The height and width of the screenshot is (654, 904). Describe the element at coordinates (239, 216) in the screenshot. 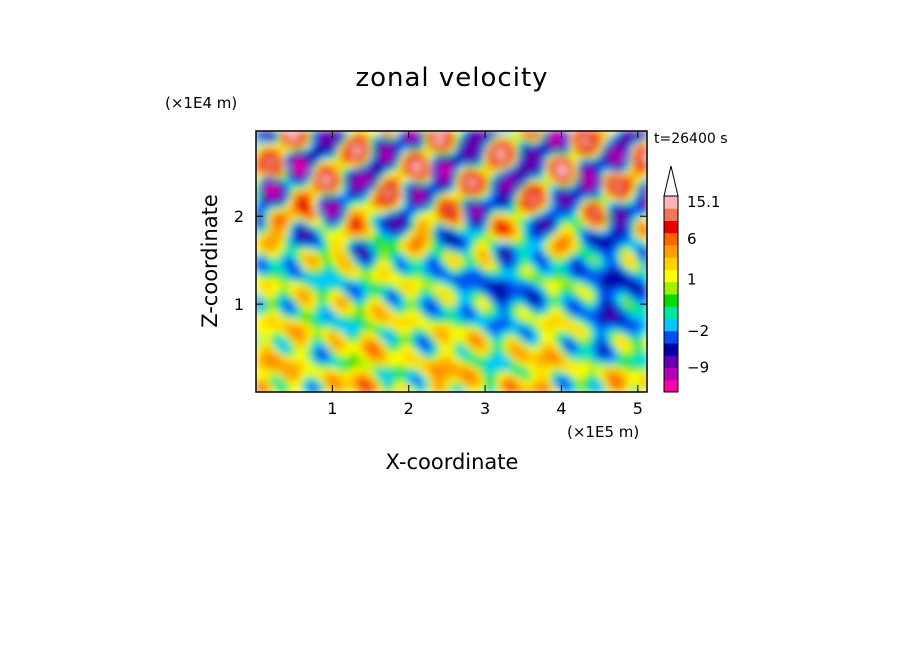

I see `y-tick-label: 2` at that location.